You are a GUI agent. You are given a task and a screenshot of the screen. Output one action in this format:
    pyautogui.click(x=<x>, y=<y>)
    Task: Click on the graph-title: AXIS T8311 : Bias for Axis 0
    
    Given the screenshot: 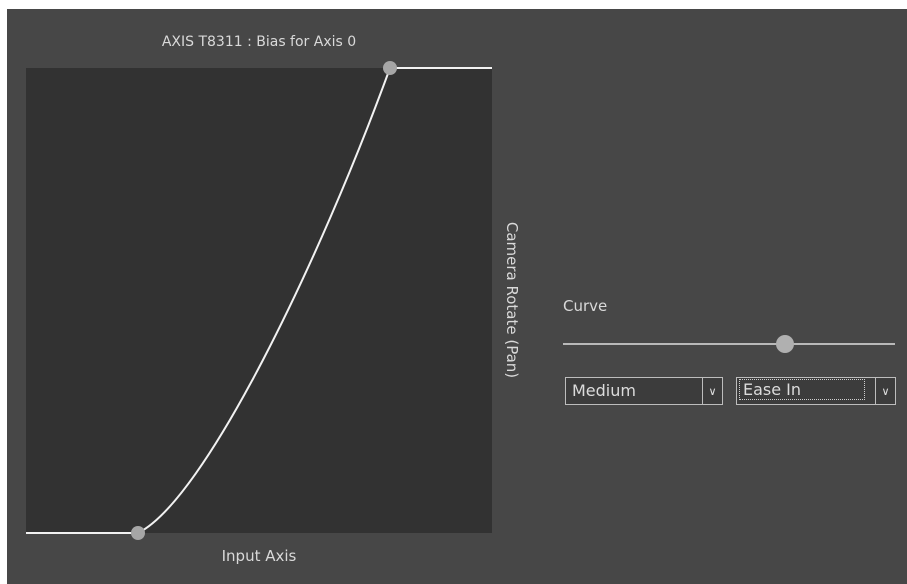 What is the action you would take?
    pyautogui.click(x=259, y=42)
    